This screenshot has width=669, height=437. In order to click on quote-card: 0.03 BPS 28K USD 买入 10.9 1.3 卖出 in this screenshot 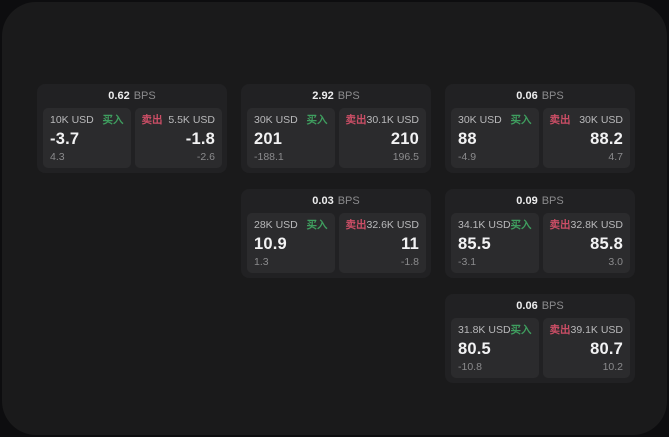, I will do `click(336, 233)`.